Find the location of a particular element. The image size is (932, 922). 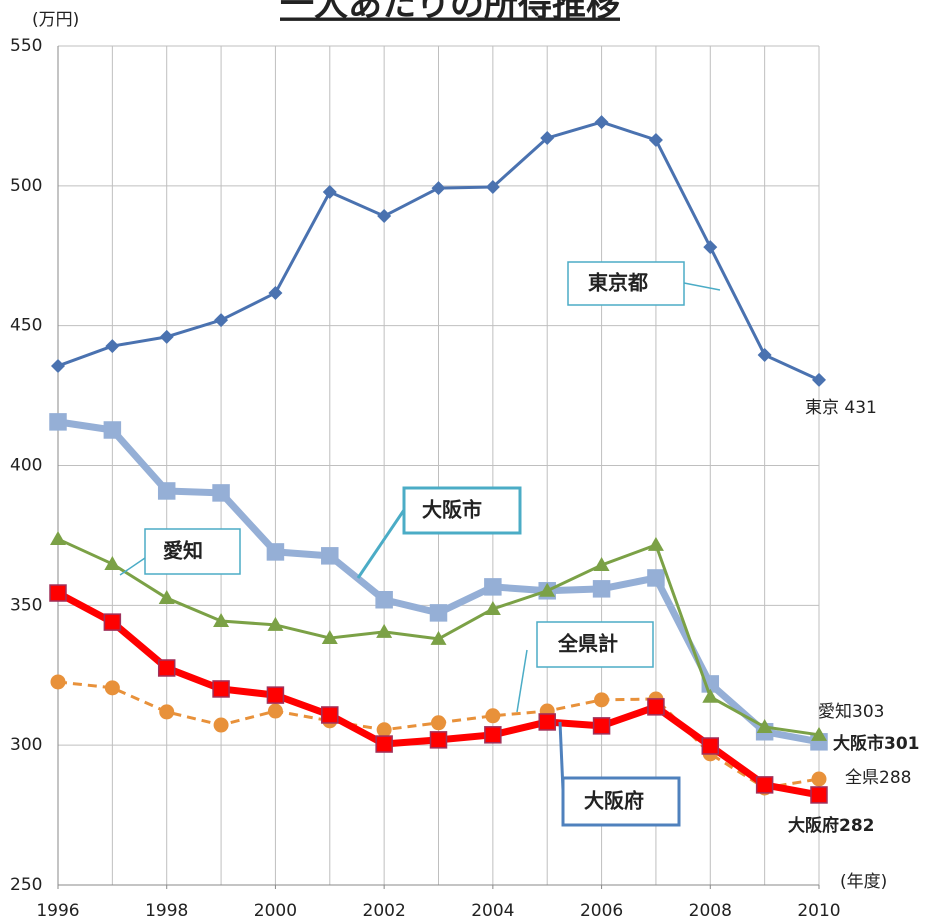

end-label: 大阪府282 is located at coordinates (831, 825).